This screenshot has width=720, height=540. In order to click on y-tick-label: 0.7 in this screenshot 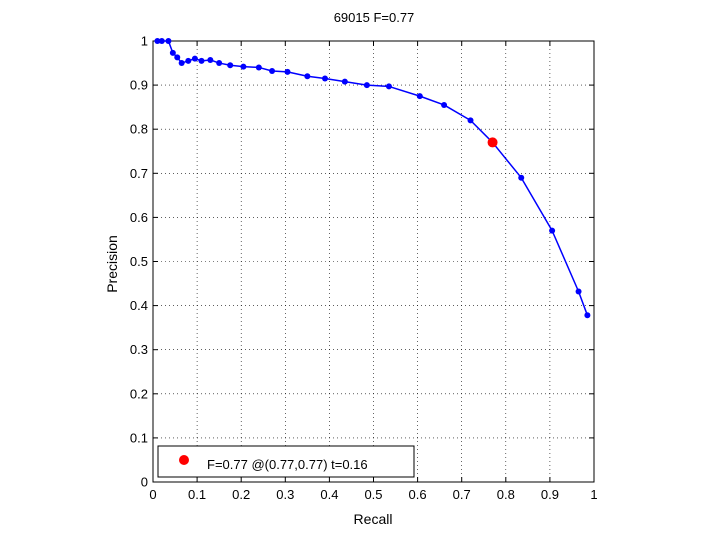, I will do `click(139, 173)`.